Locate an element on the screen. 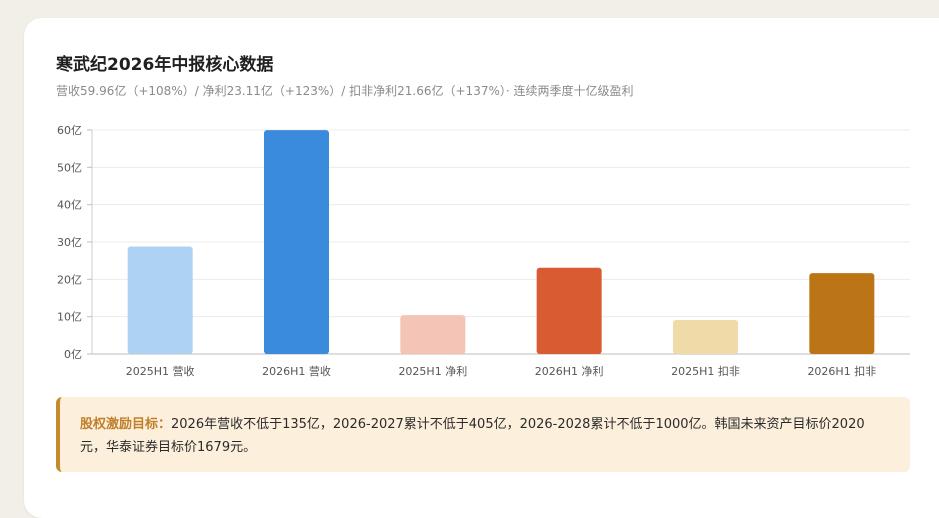  x-tick-label: 2025H1 净利 is located at coordinates (432, 371).